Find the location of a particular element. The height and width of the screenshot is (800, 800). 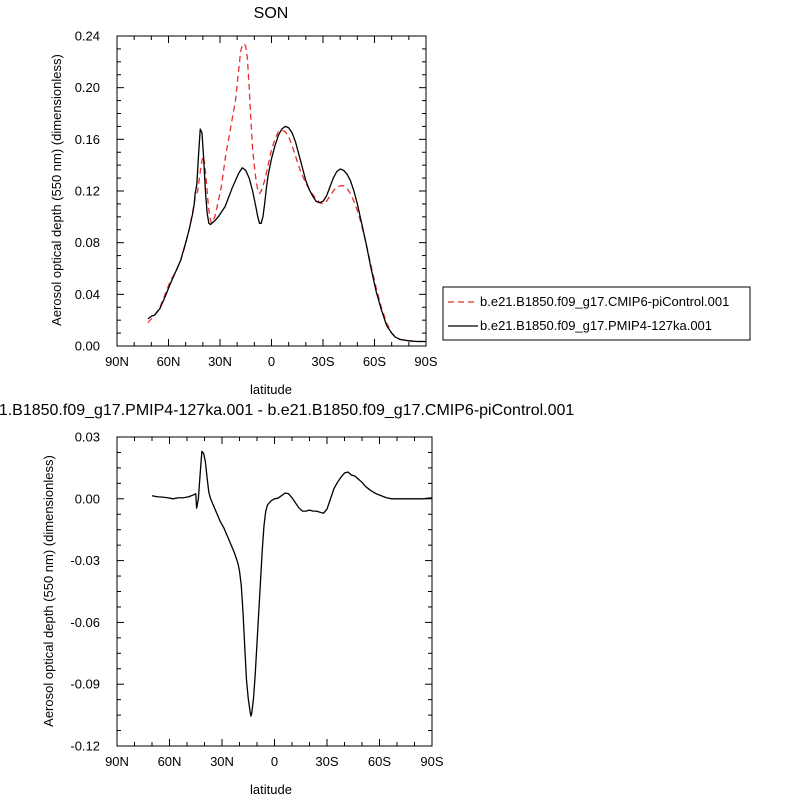

y-tick-label: 0.12 is located at coordinates (87, 191).